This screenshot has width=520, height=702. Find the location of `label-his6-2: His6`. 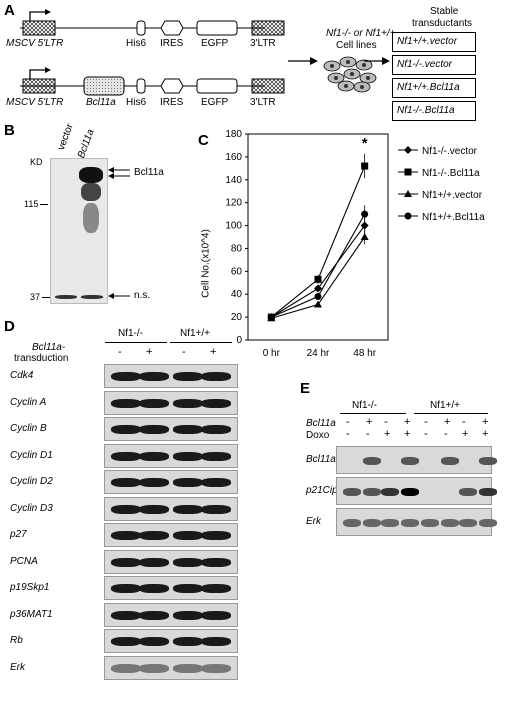

label-his6-2: His6 is located at coordinates (136, 102).